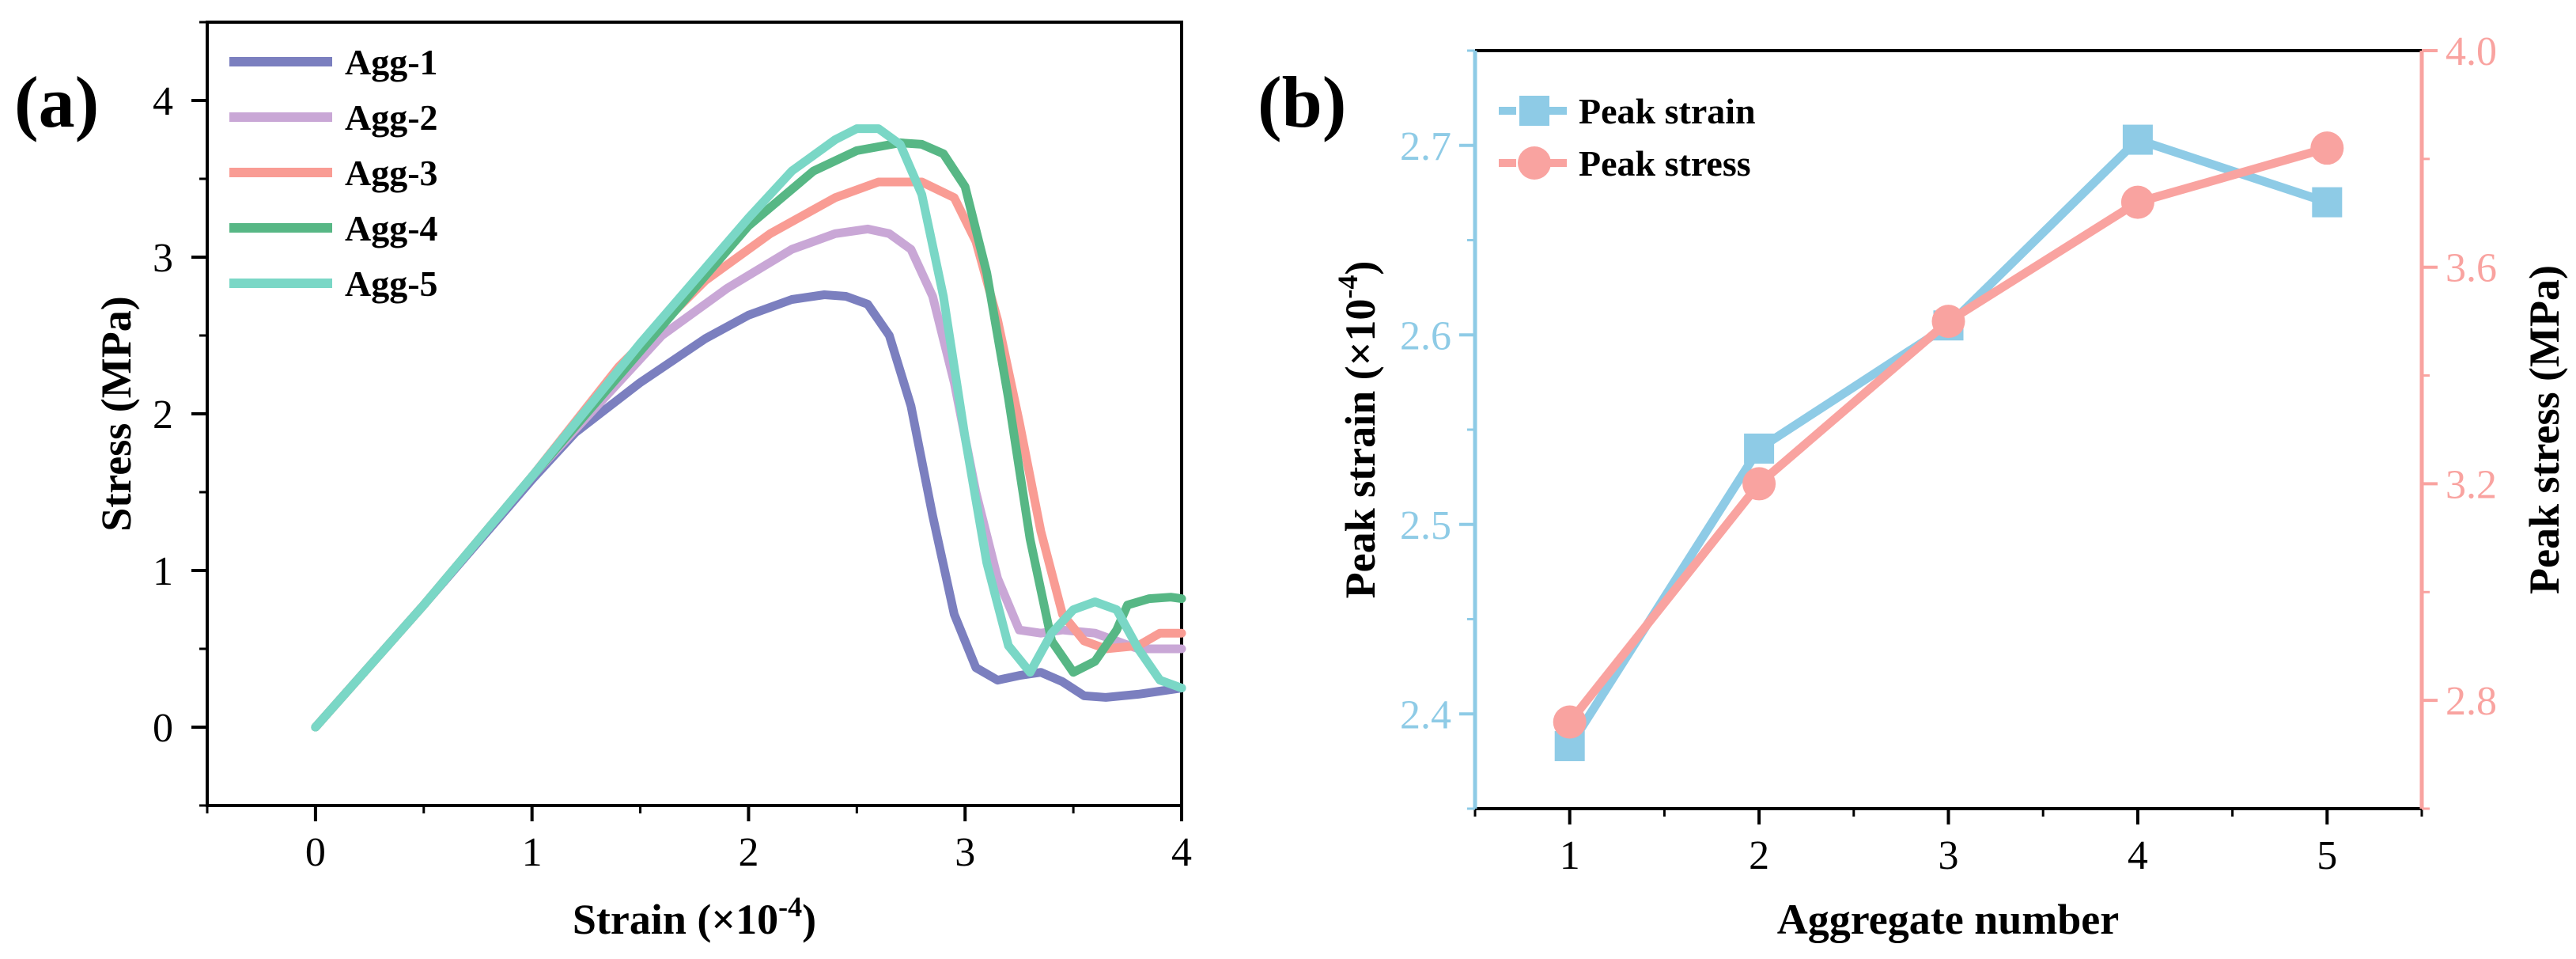 This screenshot has width=2576, height=959. I want to click on legend-marker-peak-strain, so click(1534, 111).